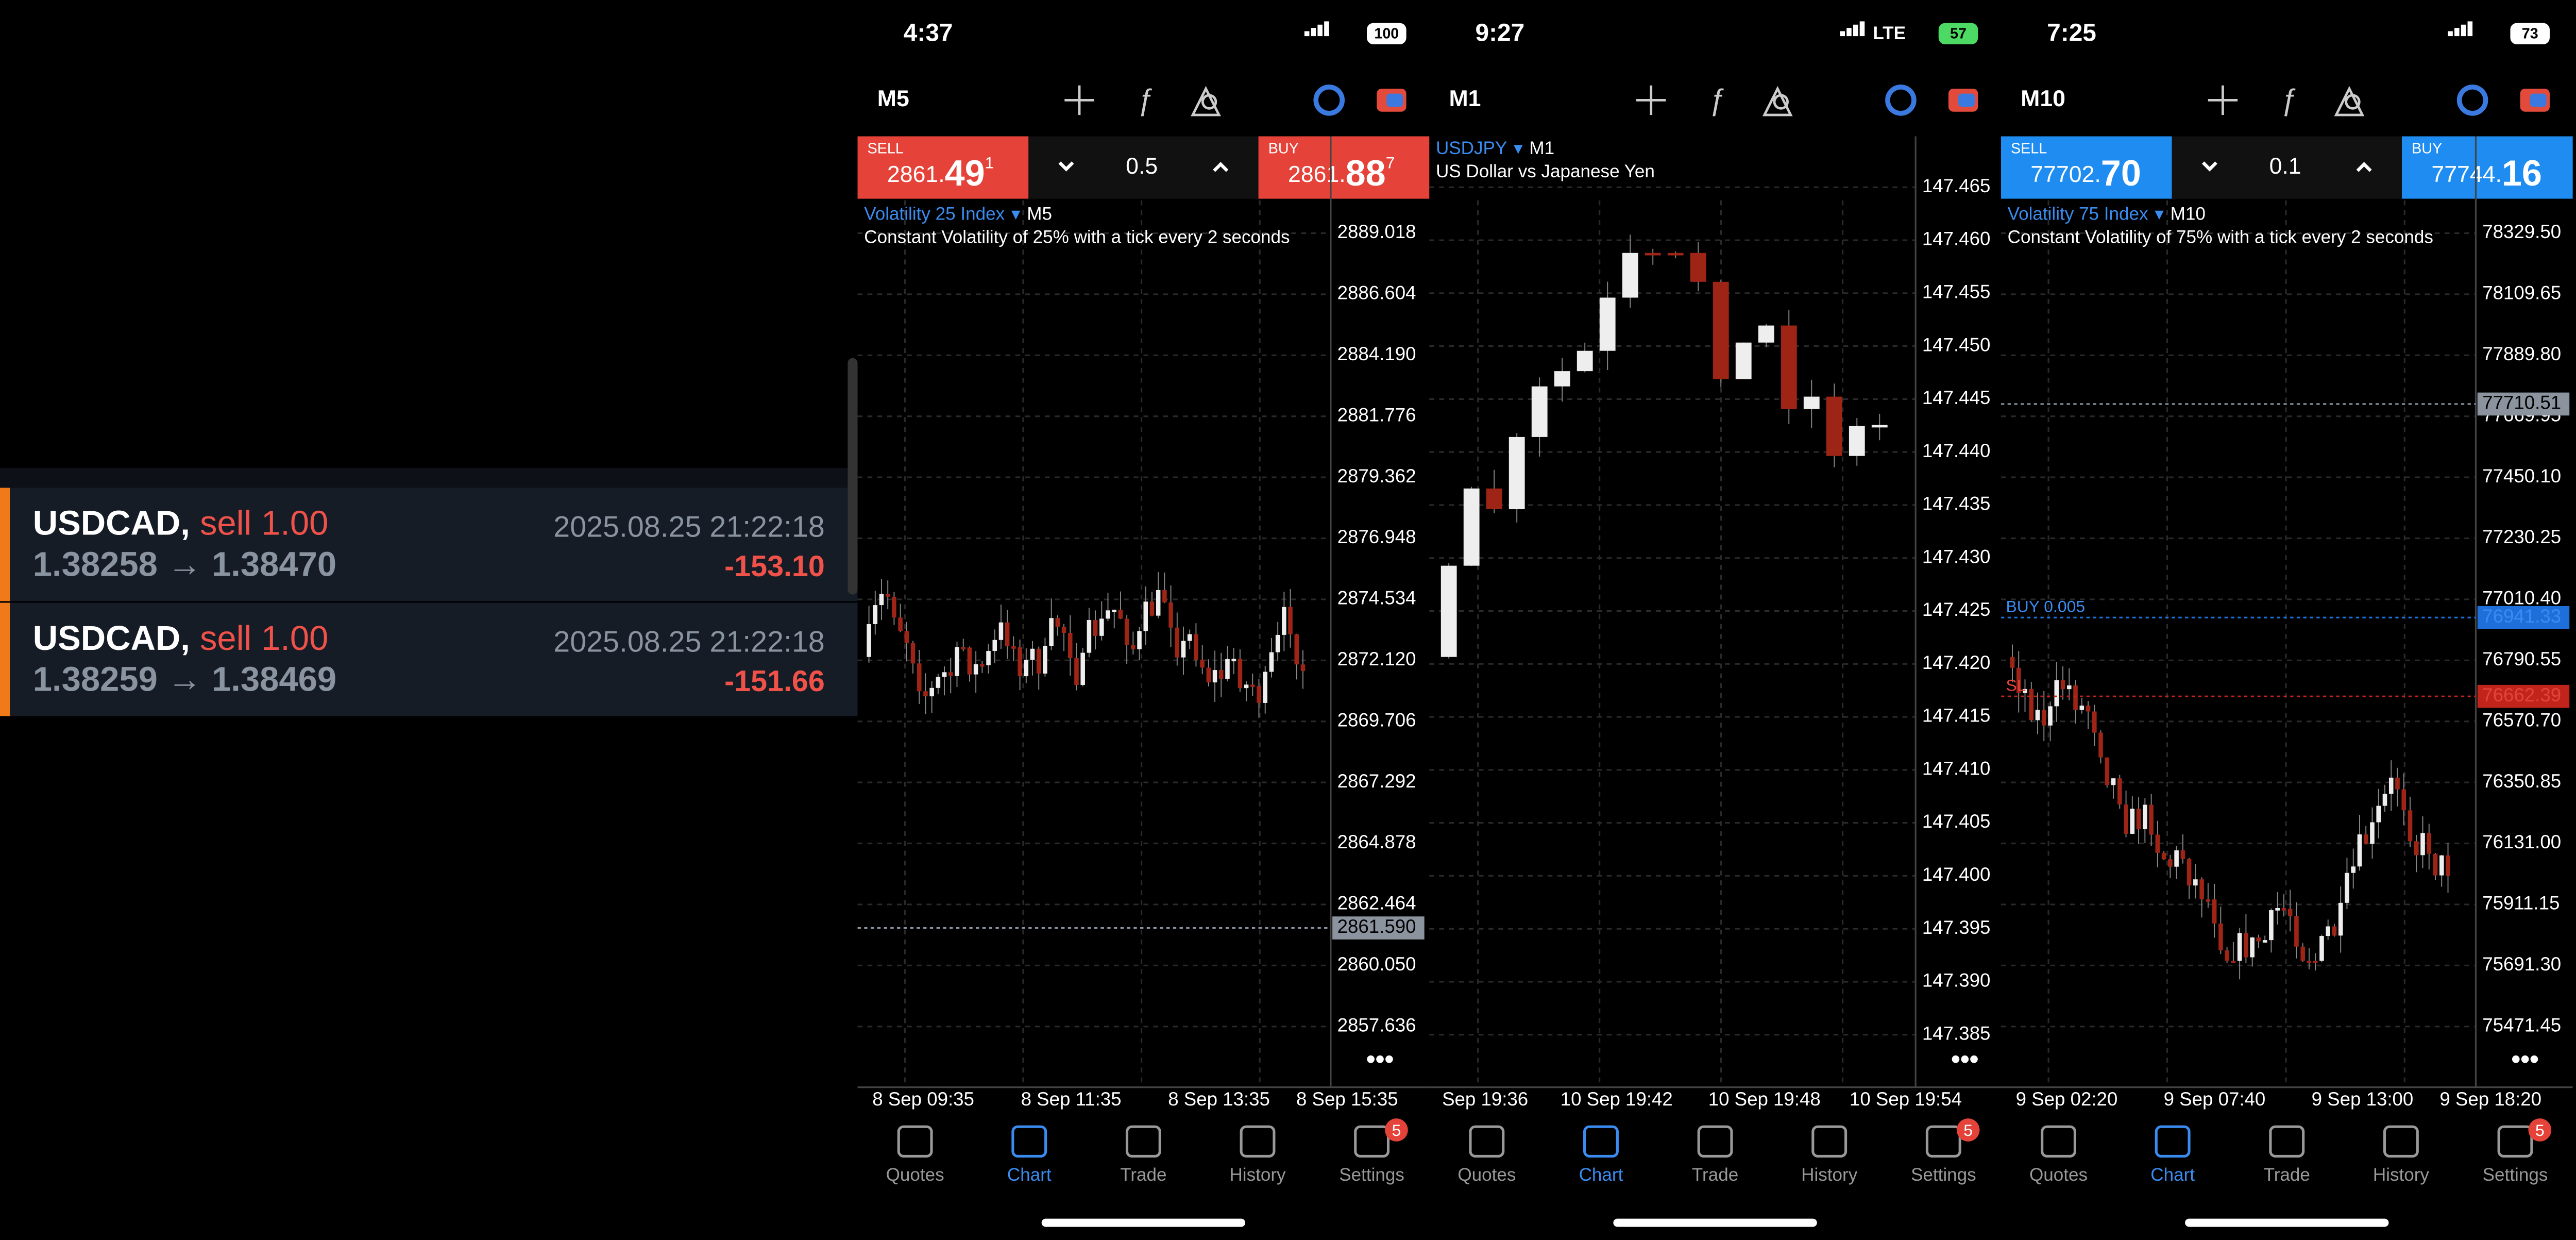 The image size is (2576, 1240). I want to click on date-label: 8 Sep 13:35, so click(1219, 1099).